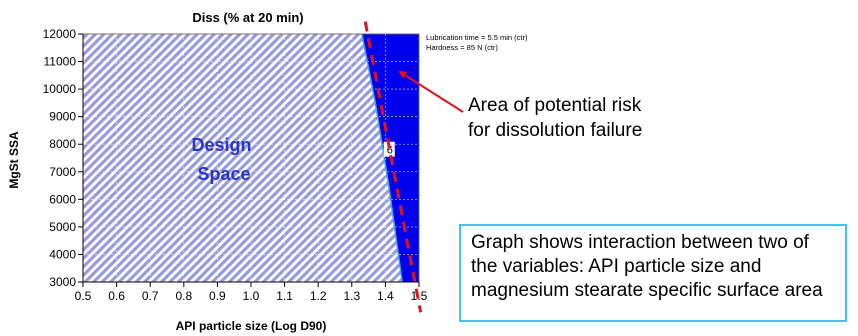  I want to click on y-tick-label: 11000, so click(60, 62).